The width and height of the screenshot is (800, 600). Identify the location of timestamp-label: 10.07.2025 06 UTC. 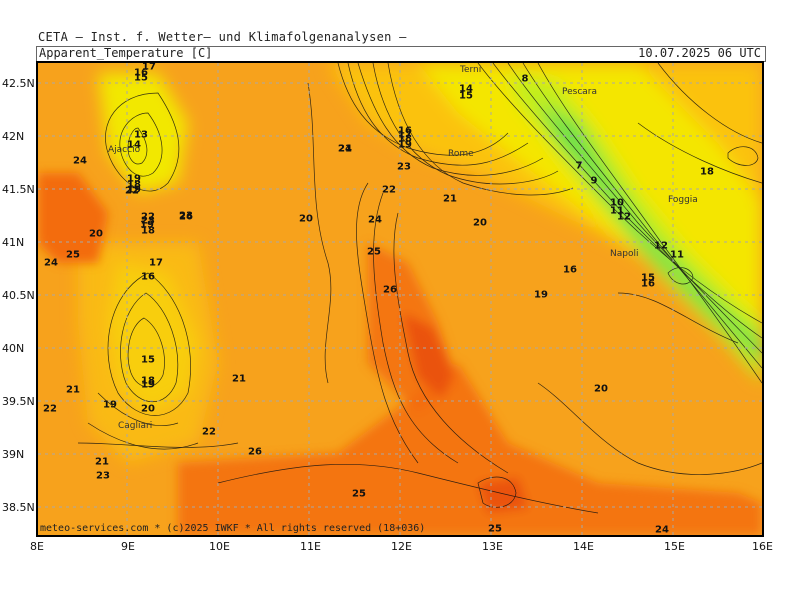
(699, 53).